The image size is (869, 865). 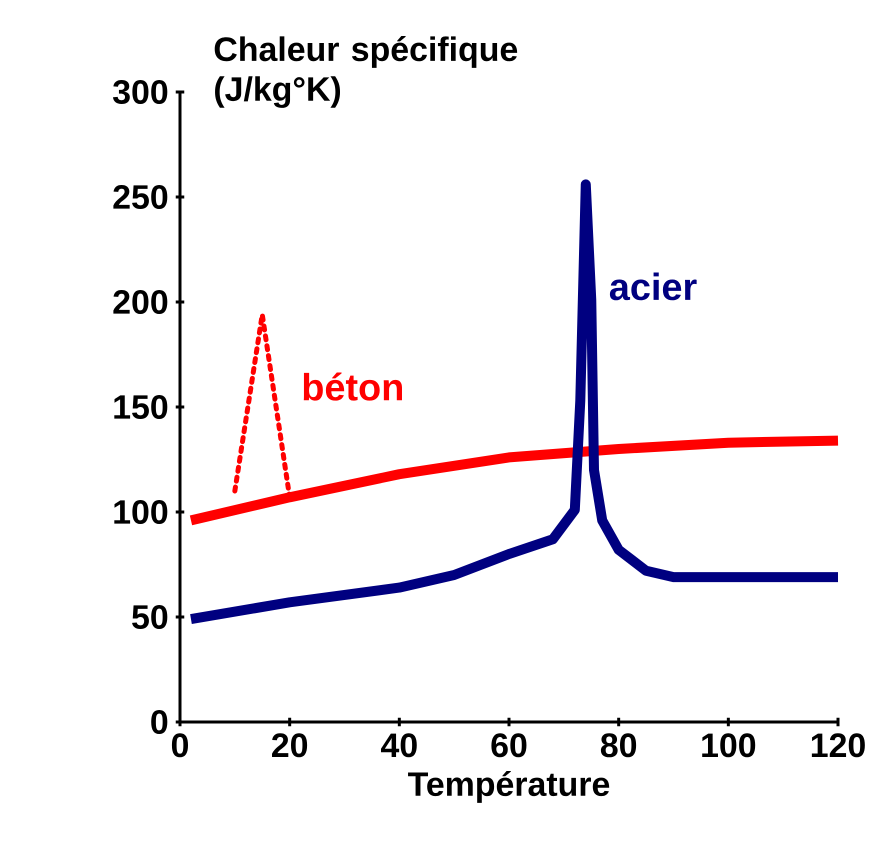 I want to click on y-tick-label: 150, so click(x=141, y=407).